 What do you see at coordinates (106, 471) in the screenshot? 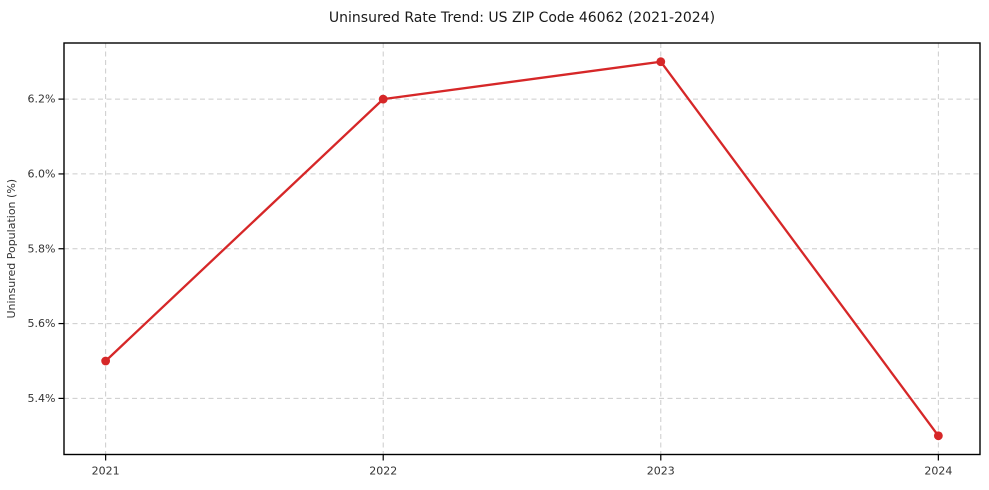
I see `x-tick-label: 2021` at bounding box center [106, 471].